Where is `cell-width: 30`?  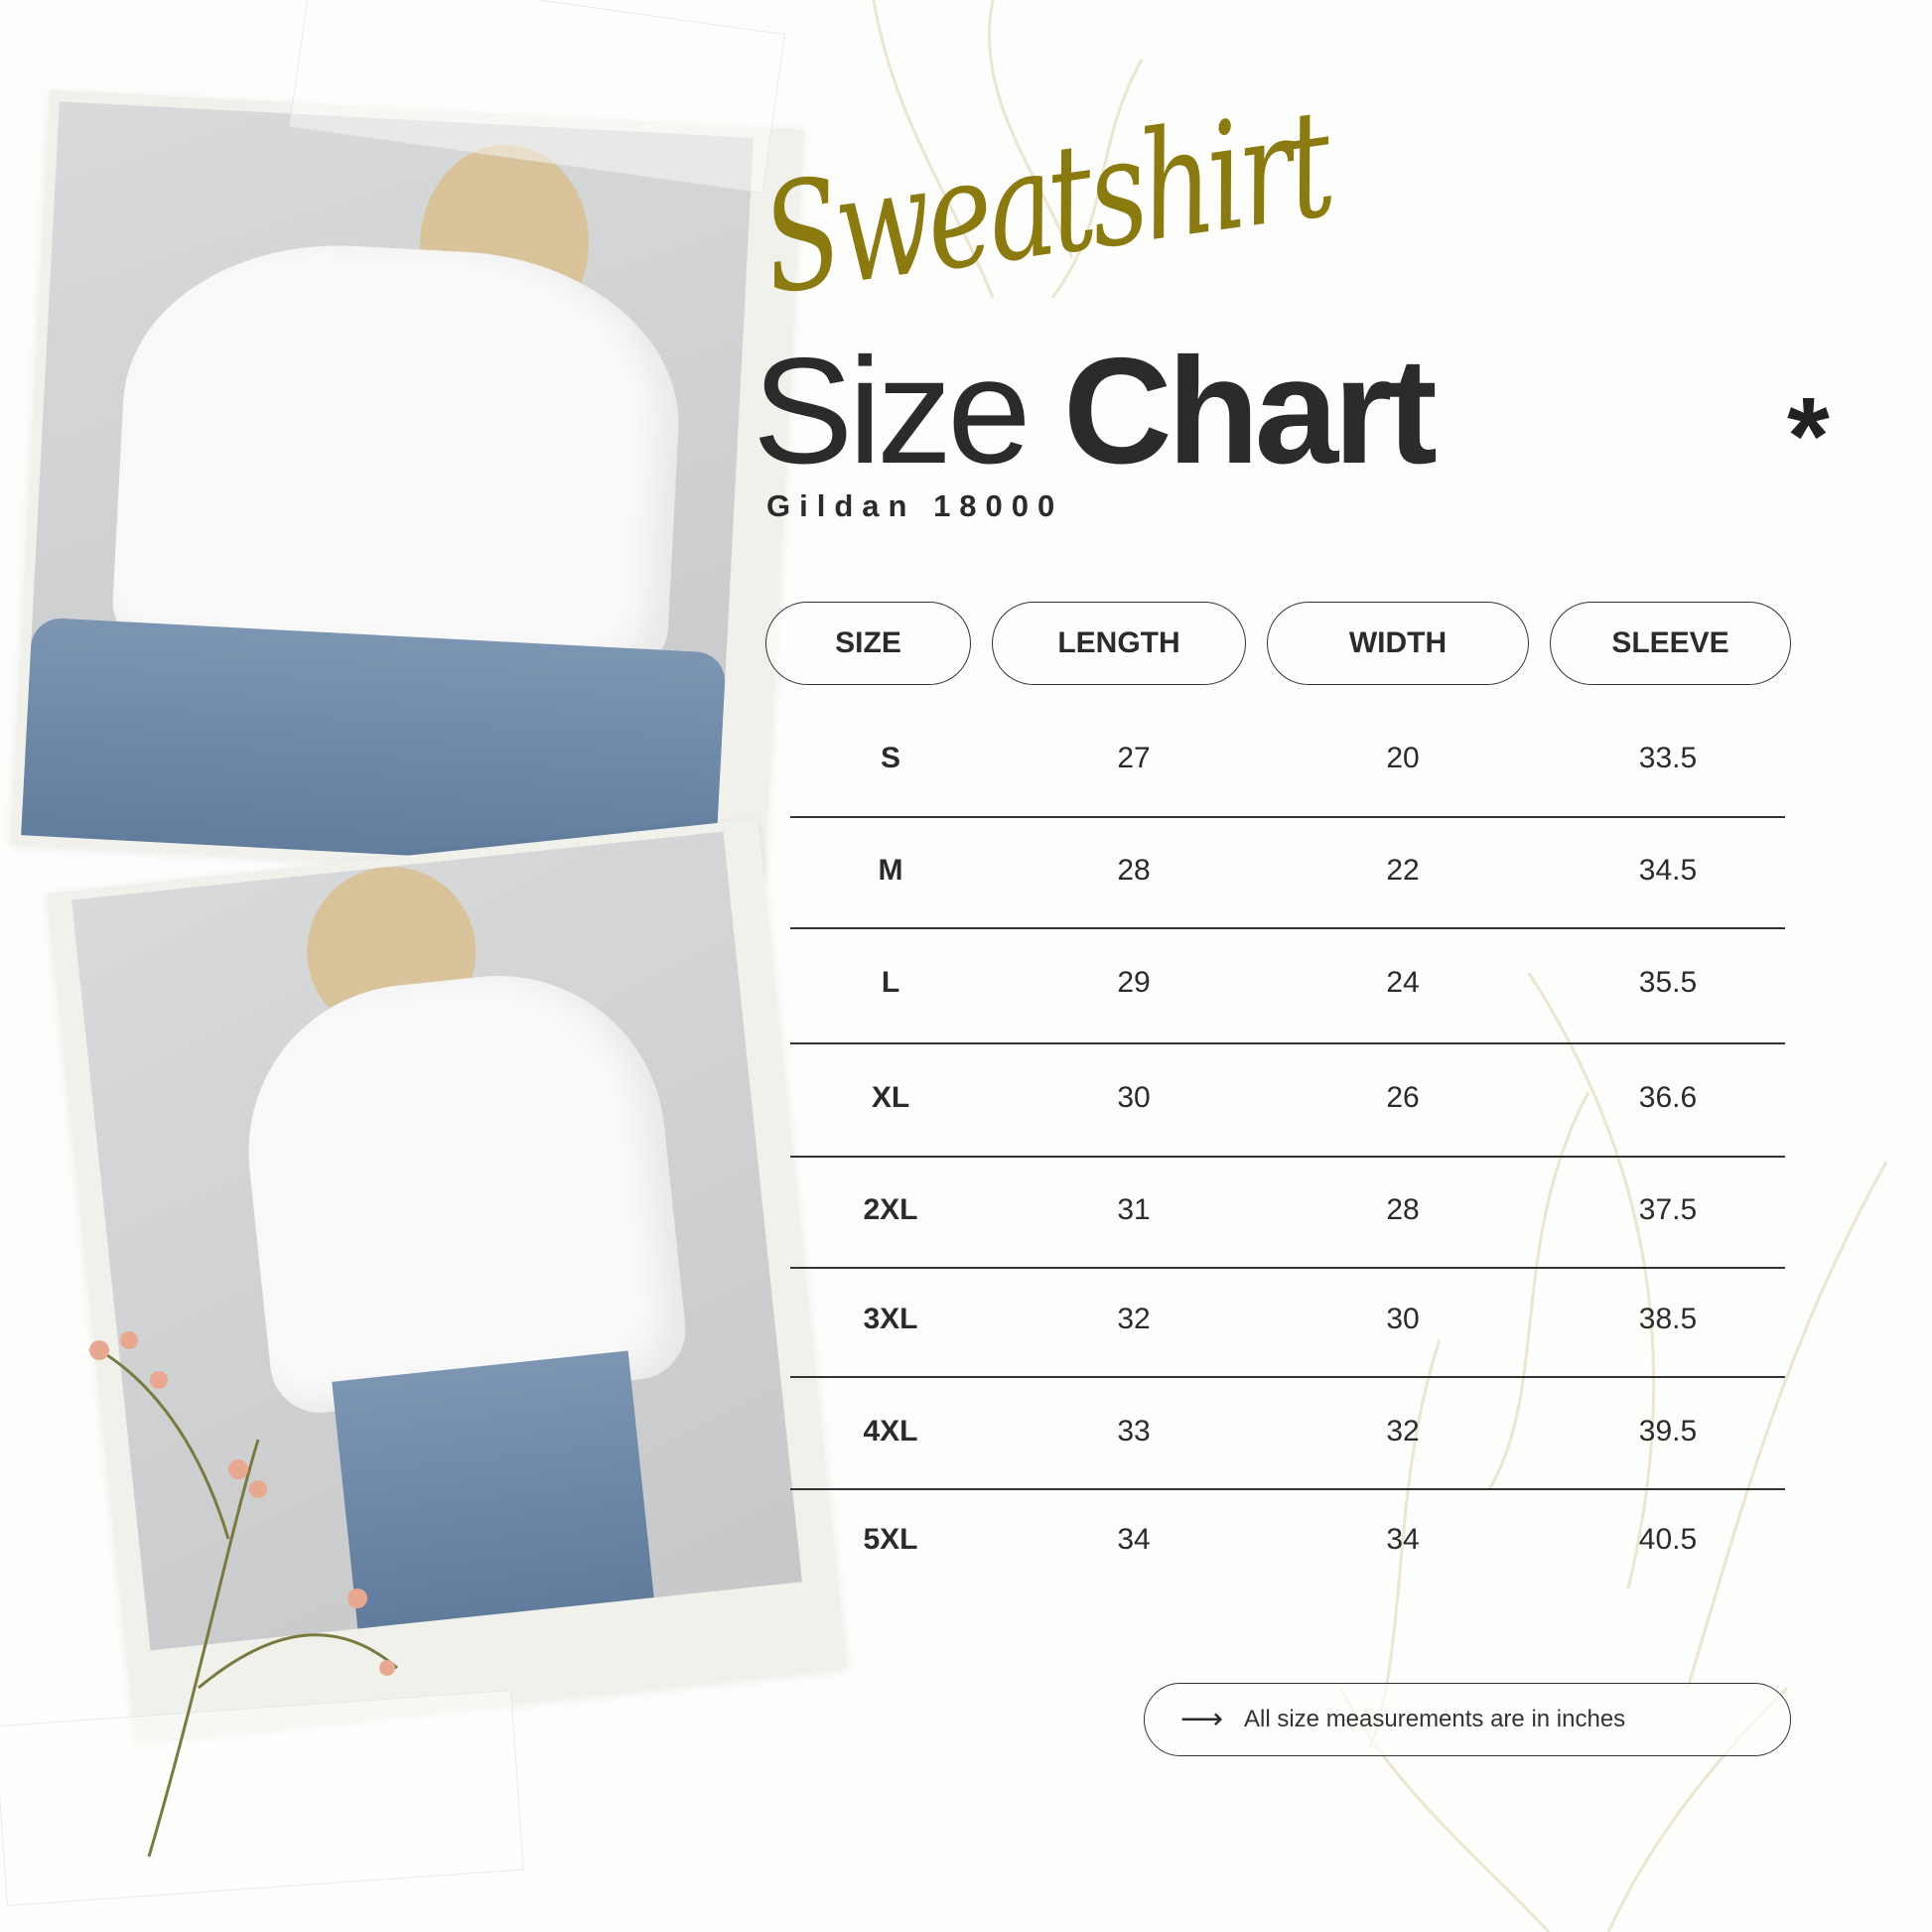 cell-width: 30 is located at coordinates (1403, 1319).